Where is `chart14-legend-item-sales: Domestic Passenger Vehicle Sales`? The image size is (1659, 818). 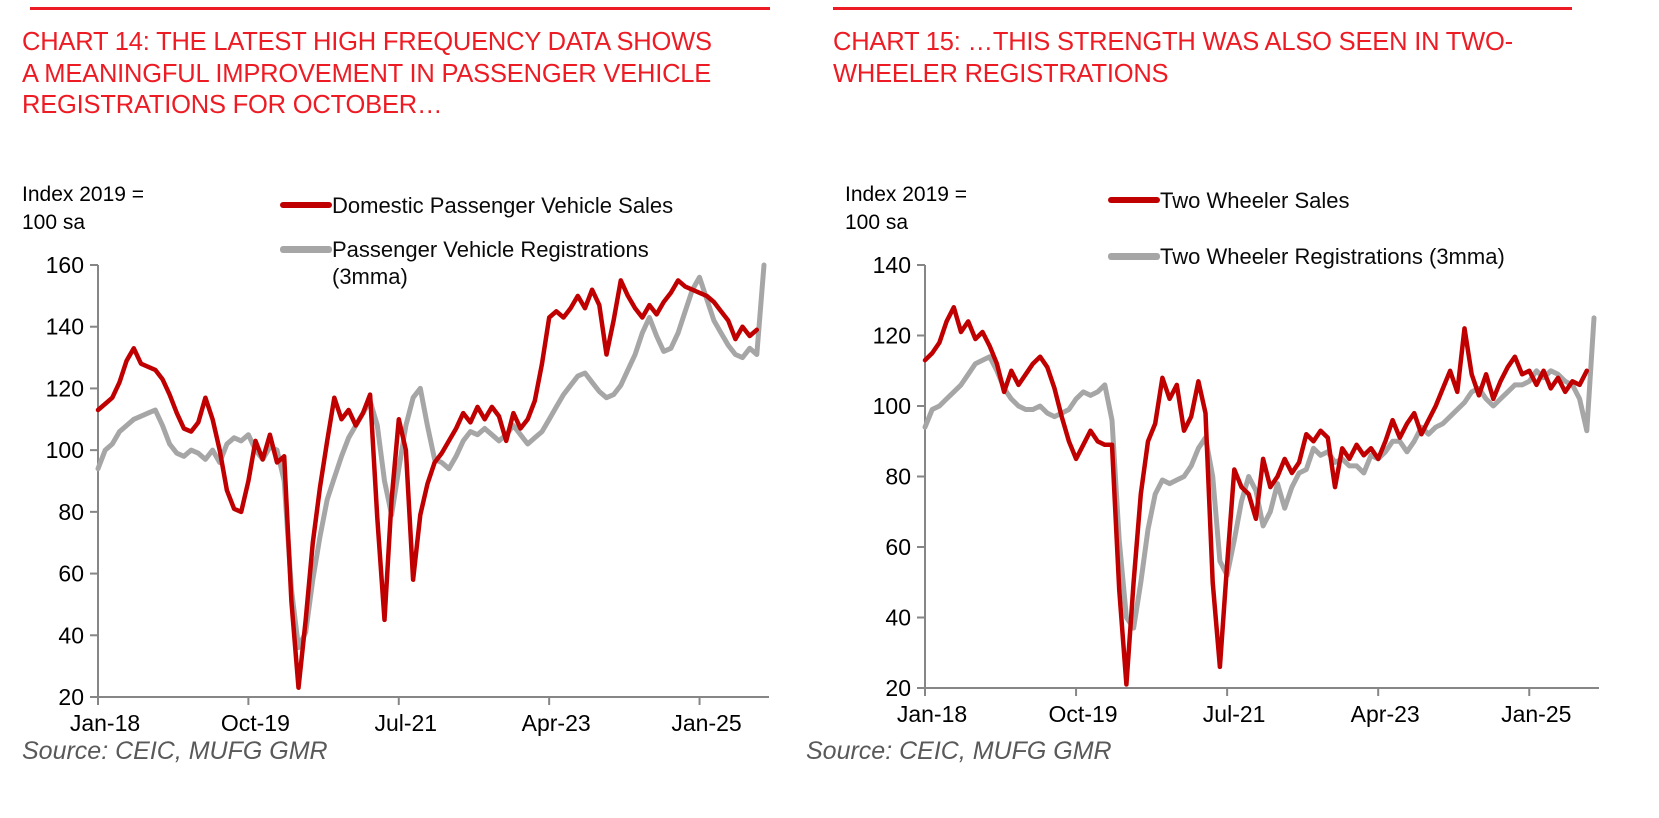 chart14-legend-item-sales: Domestic Passenger Vehicle Sales is located at coordinates (476, 205).